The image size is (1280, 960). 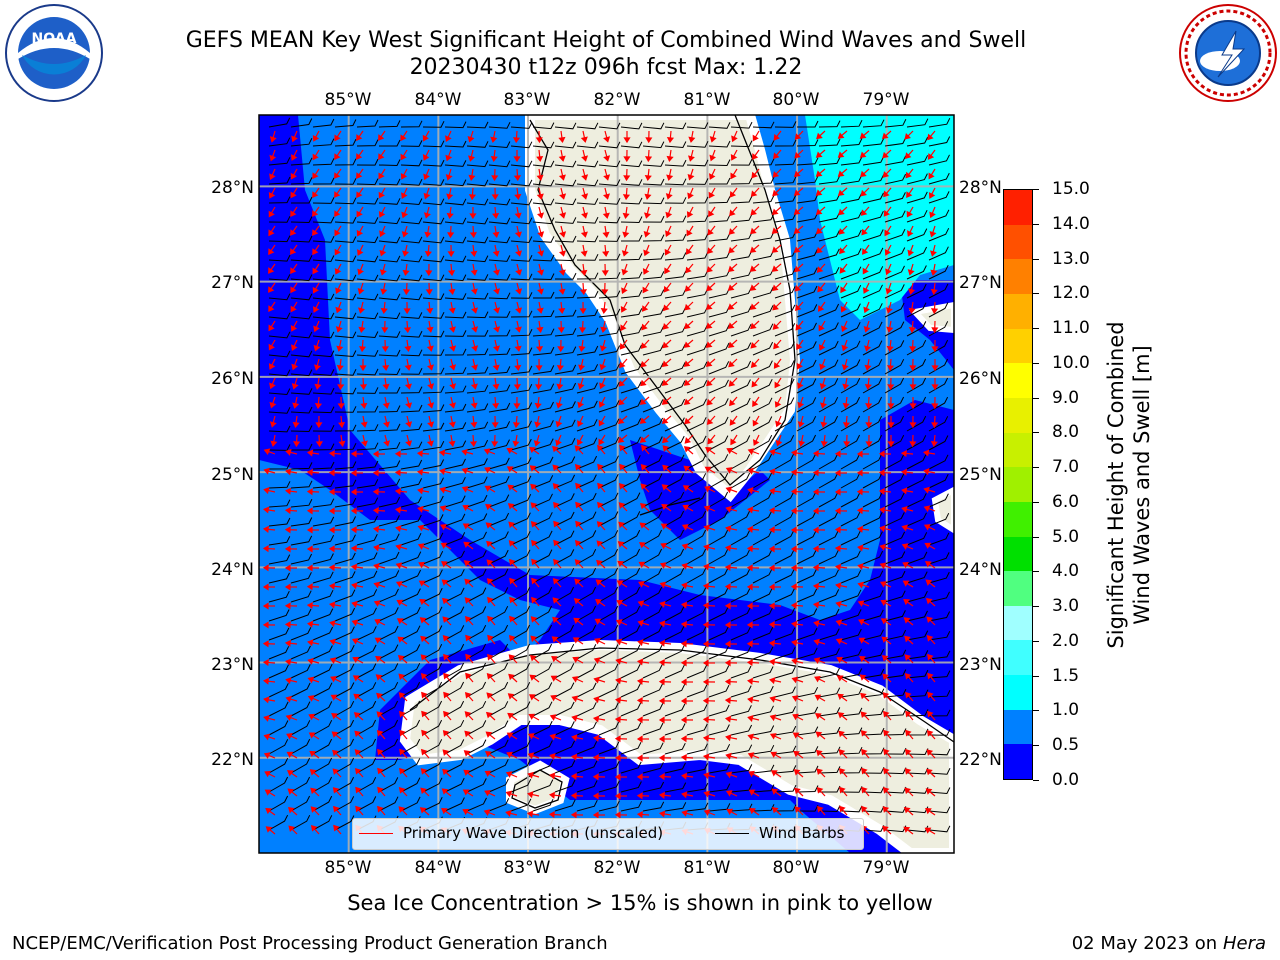 I want to click on lat-tick-right: 22°N, so click(x=980, y=760).